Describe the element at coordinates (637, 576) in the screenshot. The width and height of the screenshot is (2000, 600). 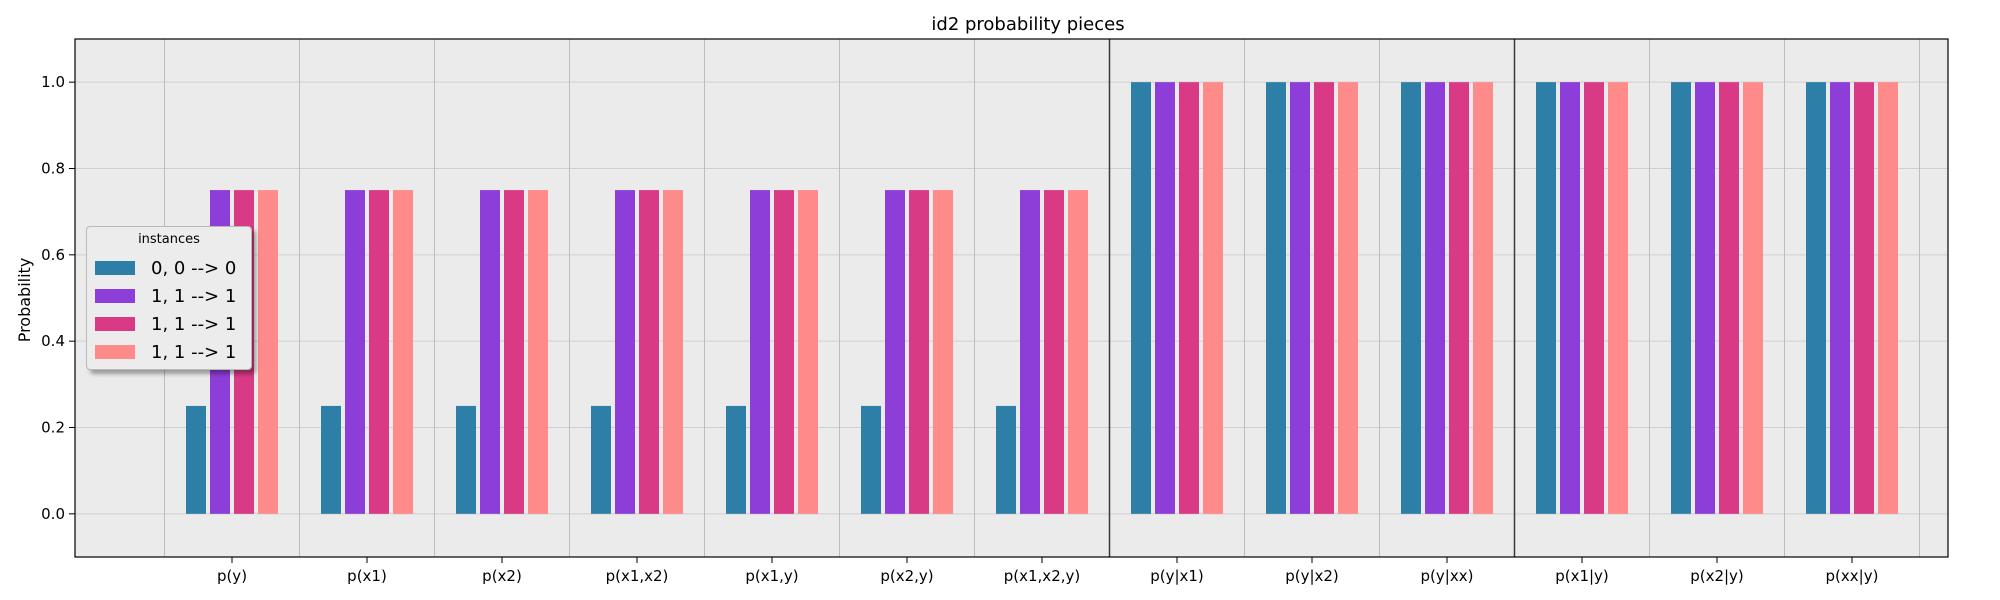
I see `x-tick-label: p(x1,x2)` at that location.